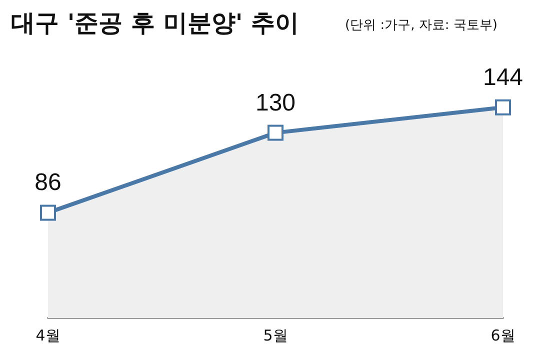 Image resolution: width=550 pixels, height=347 pixels. Describe the element at coordinates (275, 335) in the screenshot. I see `x-tick-label: 5월` at that location.